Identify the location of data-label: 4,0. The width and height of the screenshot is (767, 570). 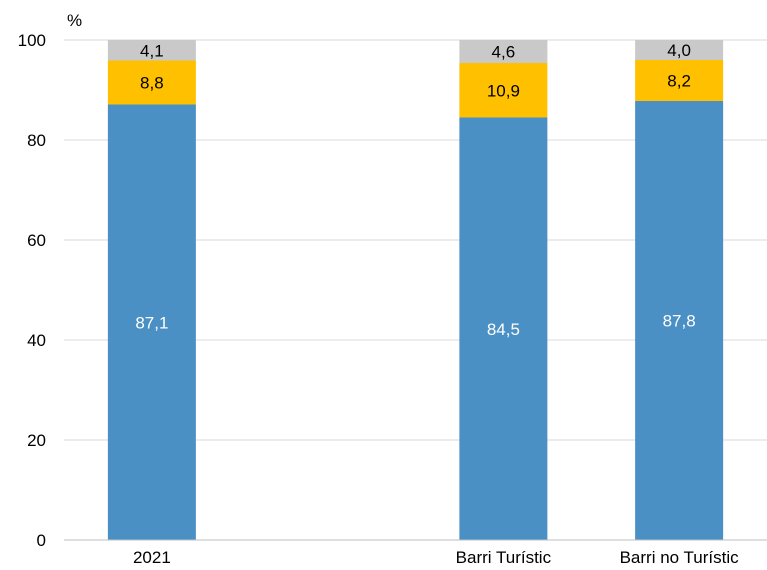
(679, 50).